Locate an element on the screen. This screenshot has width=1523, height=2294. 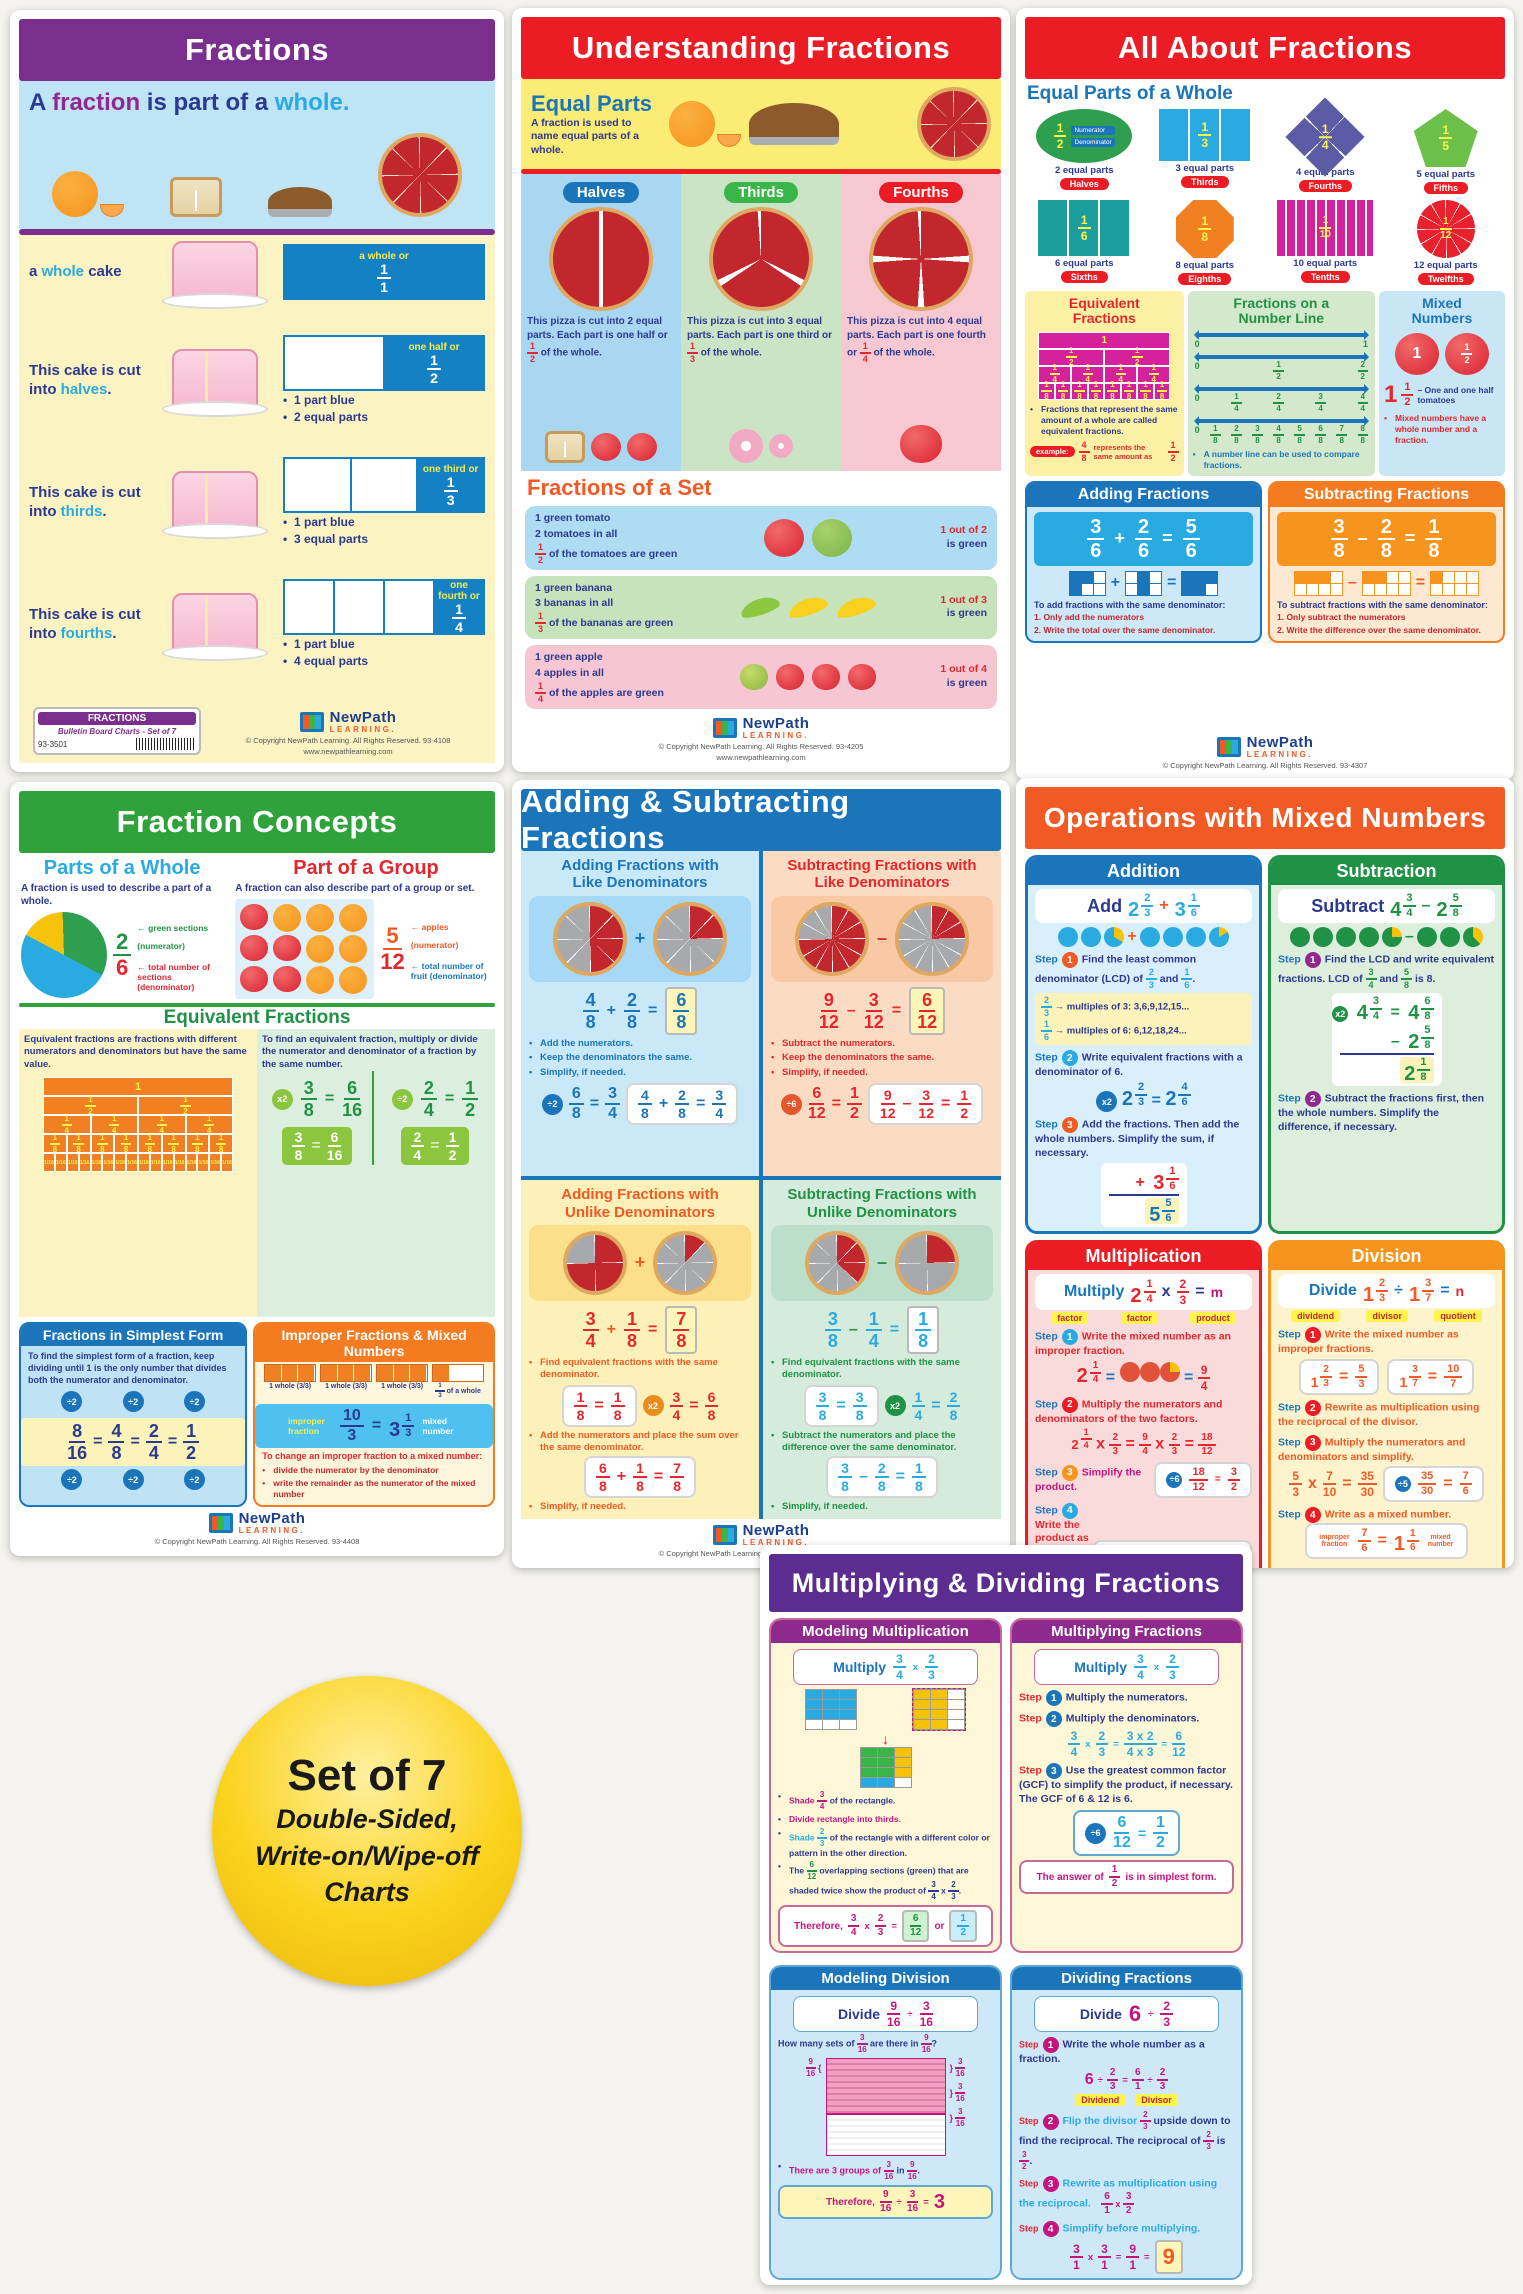
divider is located at coordinates (257, 232).